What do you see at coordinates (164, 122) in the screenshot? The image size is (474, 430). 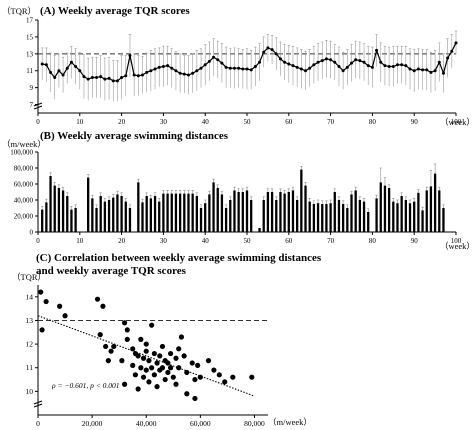 I see `x-tick-label: 30` at bounding box center [164, 122].